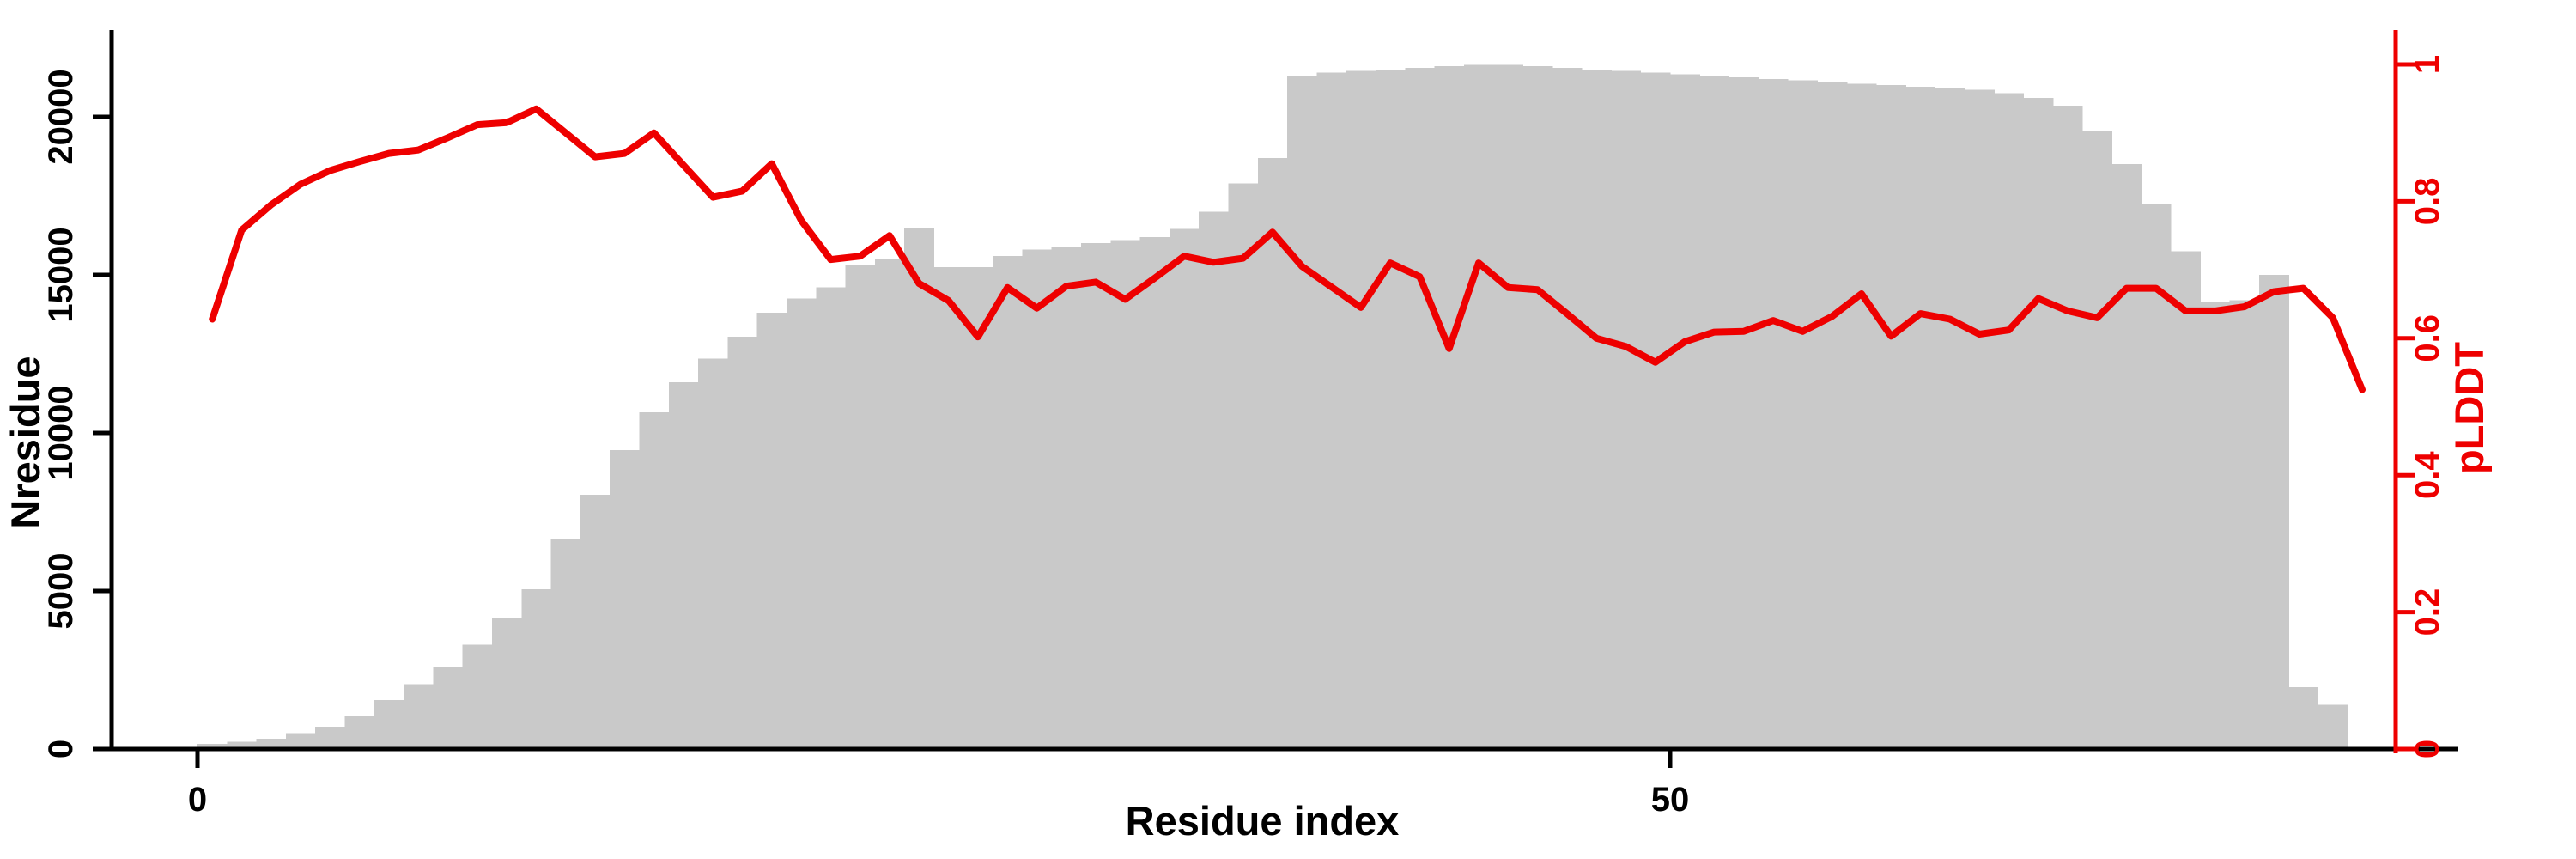  What do you see at coordinates (61, 749) in the screenshot?
I see `left-axis-tick-label: 0` at bounding box center [61, 749].